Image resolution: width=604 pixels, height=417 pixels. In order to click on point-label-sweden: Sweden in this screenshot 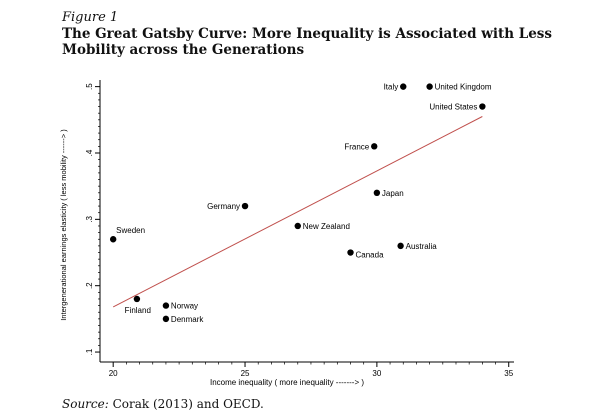, I will do `click(130, 230)`.